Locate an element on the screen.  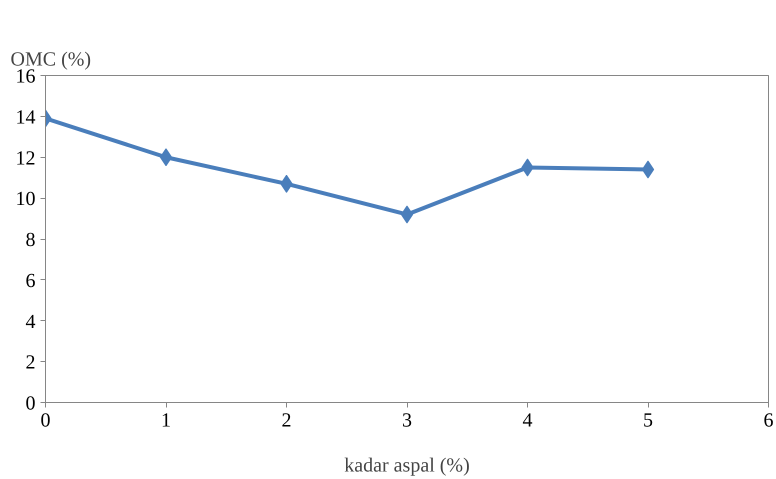
x-tick-label: 0 is located at coordinates (45, 421).